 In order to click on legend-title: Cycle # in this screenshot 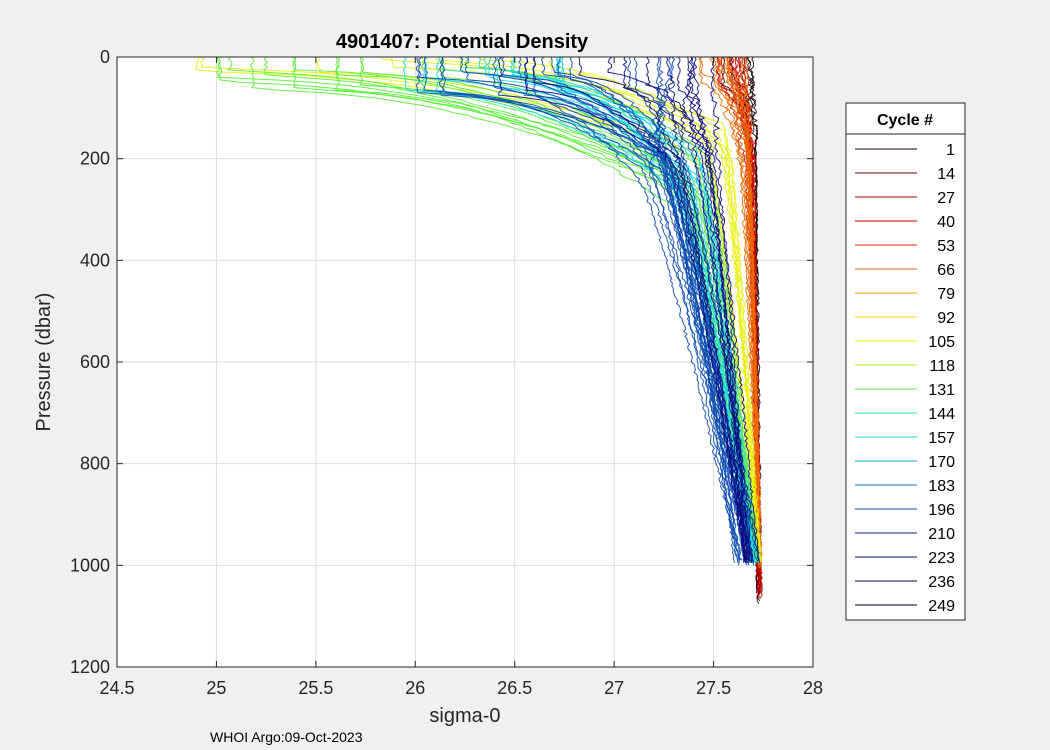, I will do `click(905, 120)`.